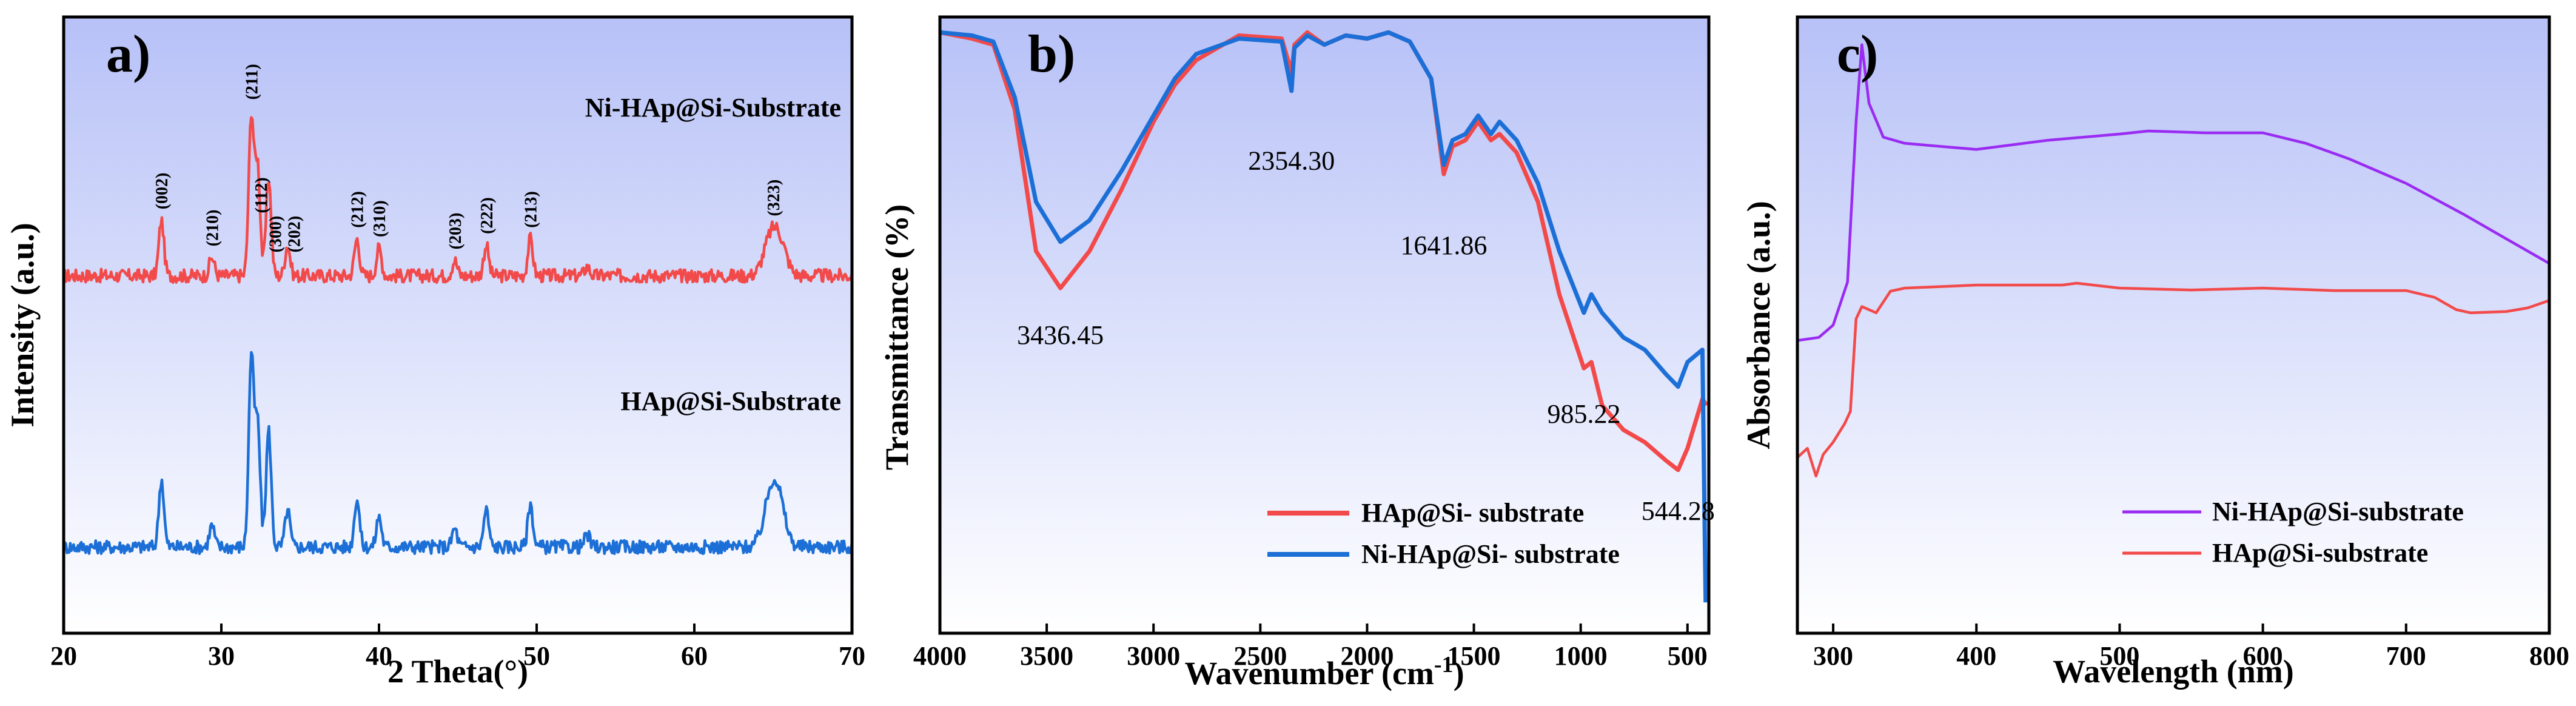  What do you see at coordinates (458, 671) in the screenshot?
I see `xrd-x-axis-title: 2 Theta(°)` at bounding box center [458, 671].